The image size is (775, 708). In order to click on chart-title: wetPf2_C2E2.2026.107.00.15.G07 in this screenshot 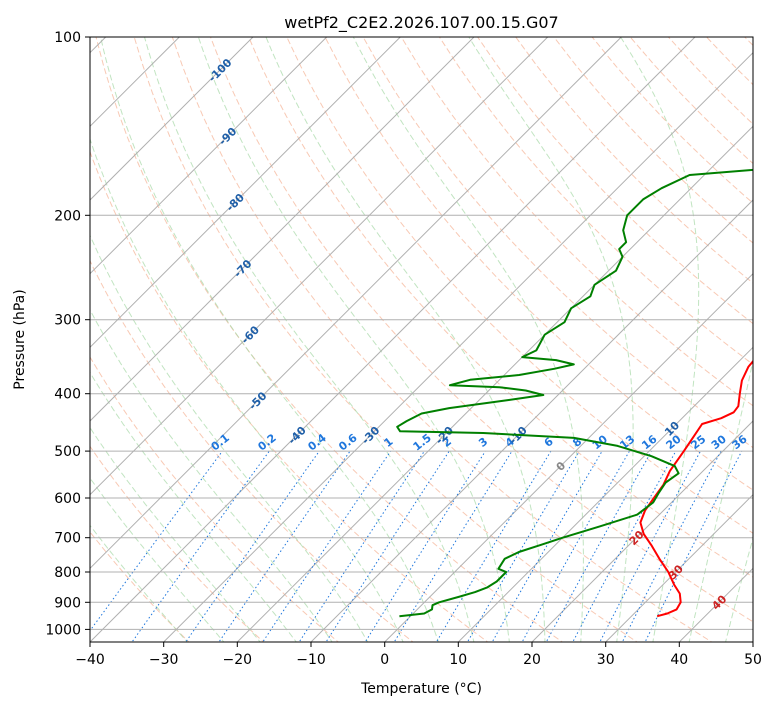, I will do `click(421, 23)`.